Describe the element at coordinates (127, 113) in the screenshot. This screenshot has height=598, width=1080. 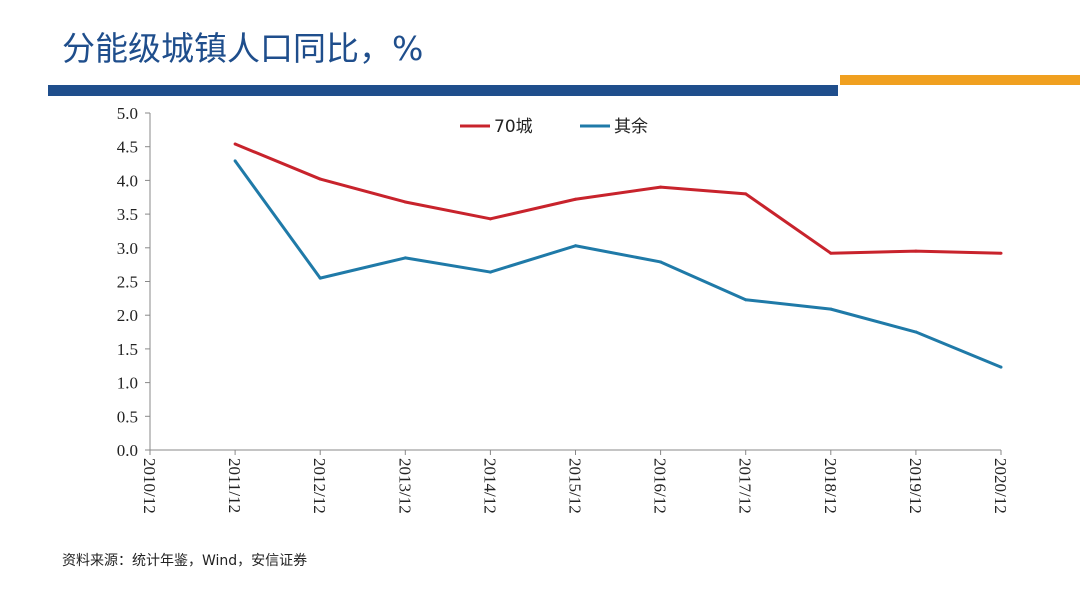
I see `y-tick-label: 5.0` at that location.